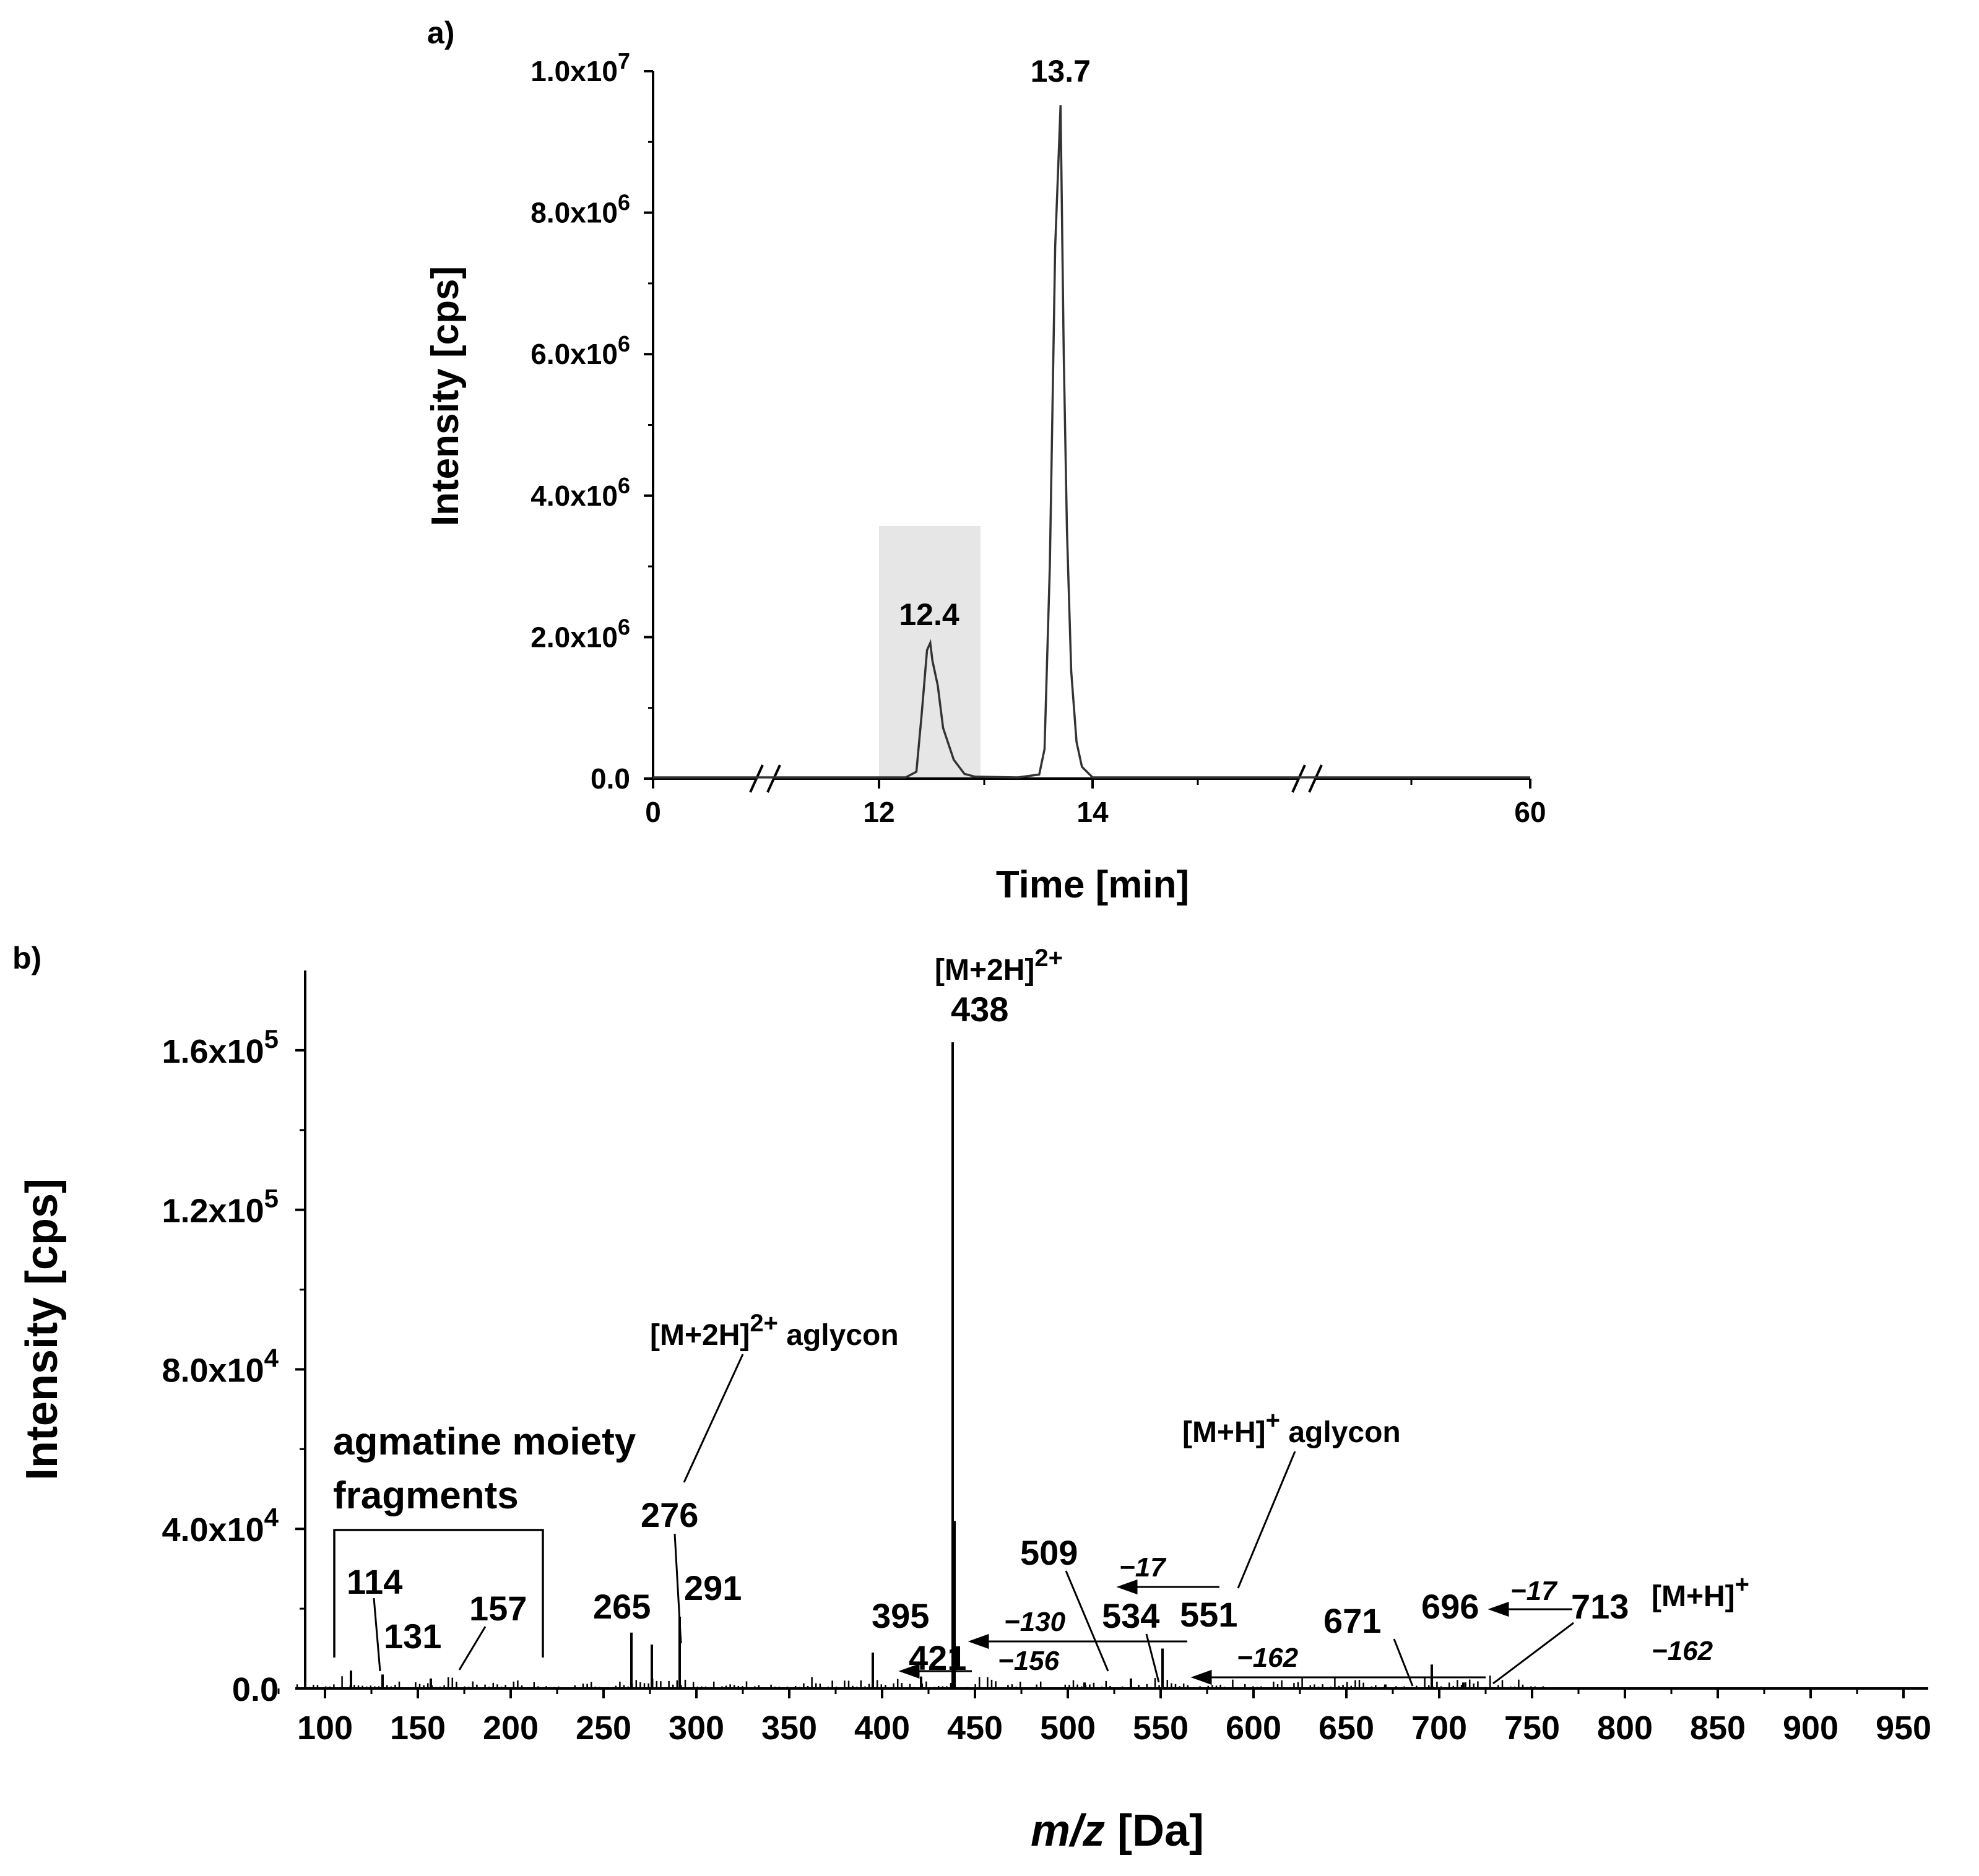 This screenshot has width=1979, height=1876. What do you see at coordinates (1682, 1651) in the screenshot?
I see `loss-label-162b: −162` at bounding box center [1682, 1651].